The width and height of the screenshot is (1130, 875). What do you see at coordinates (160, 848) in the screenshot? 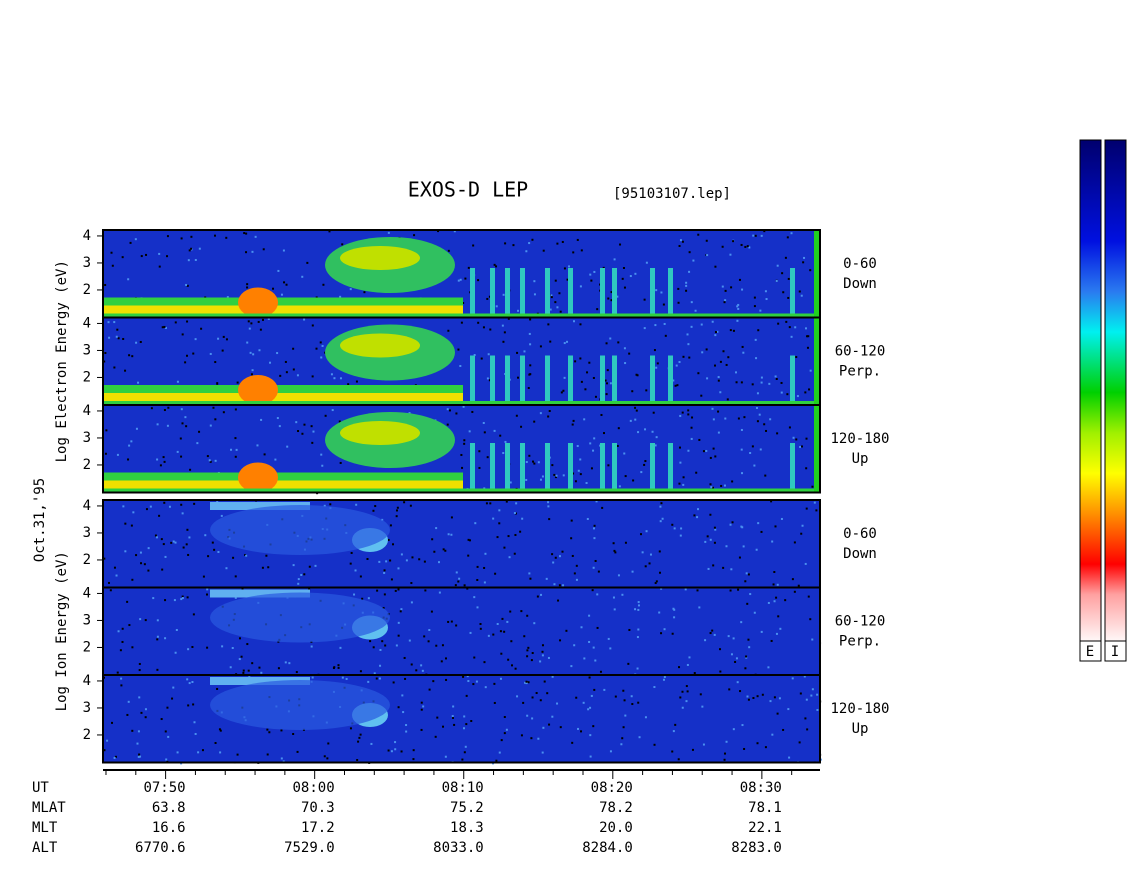
I see `ephemeris-value: 6770.6` at bounding box center [160, 848].